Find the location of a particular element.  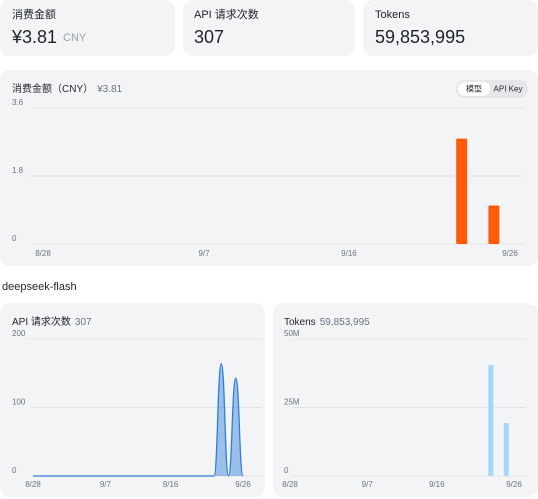

card-label: Tokens is located at coordinates (392, 15).